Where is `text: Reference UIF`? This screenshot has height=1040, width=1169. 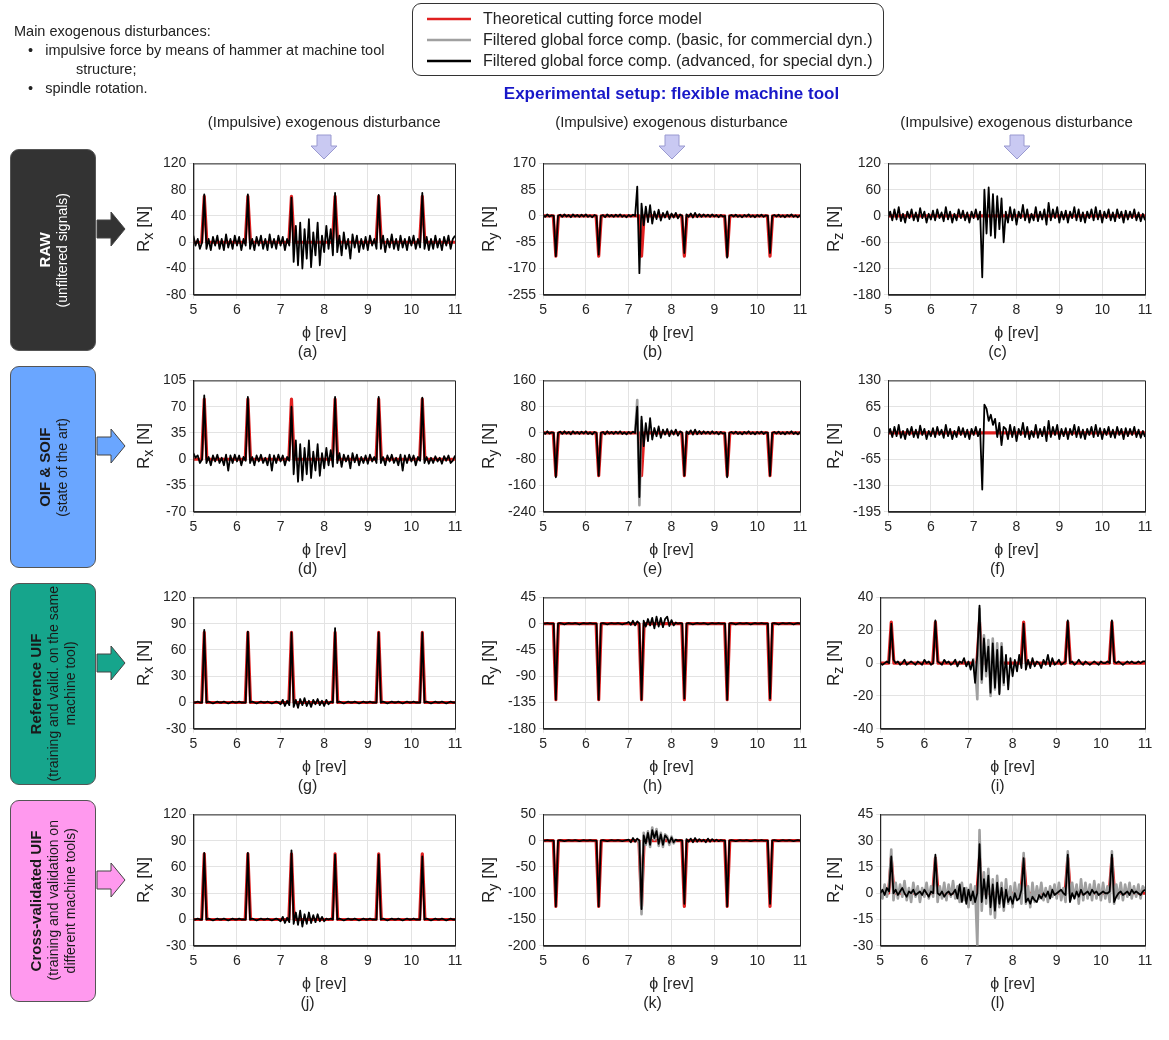 text: Reference UIF is located at coordinates (35, 684).